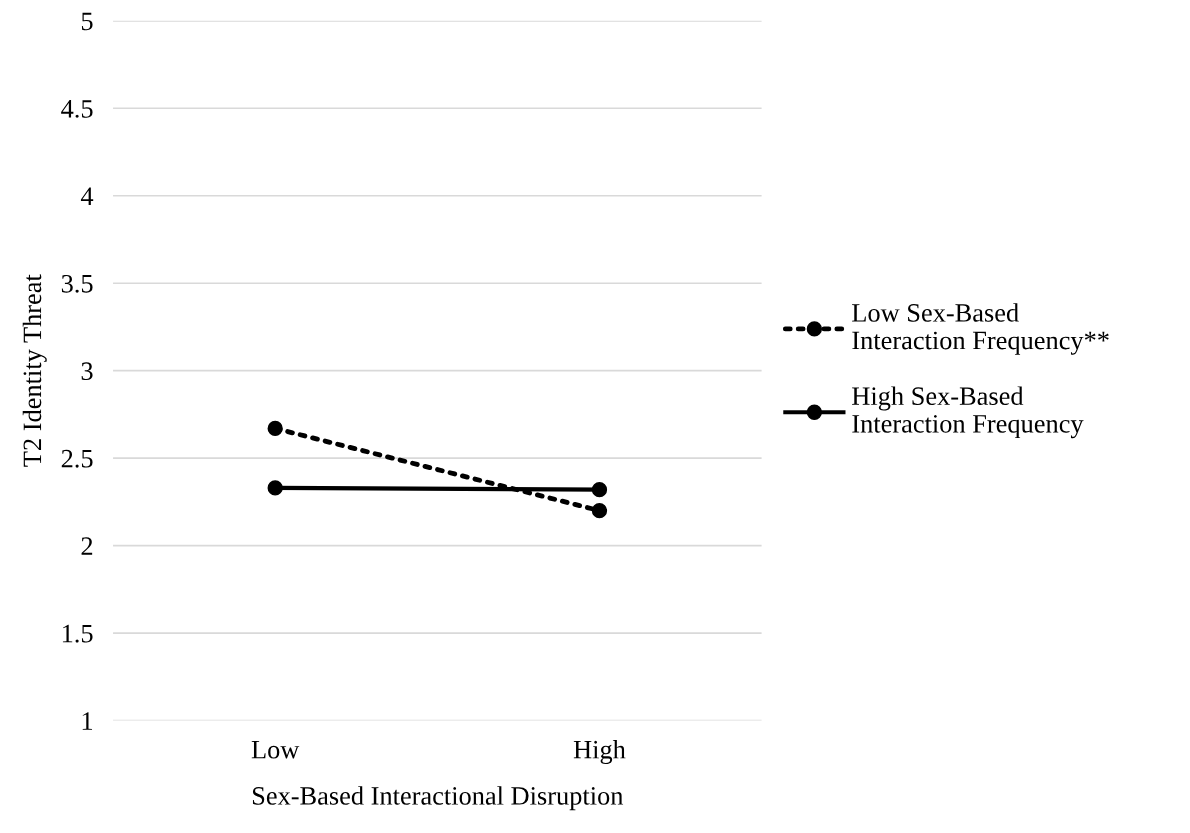 The width and height of the screenshot is (1190, 833). Describe the element at coordinates (77, 458) in the screenshot. I see `y-tick-label: 2.5` at that location.